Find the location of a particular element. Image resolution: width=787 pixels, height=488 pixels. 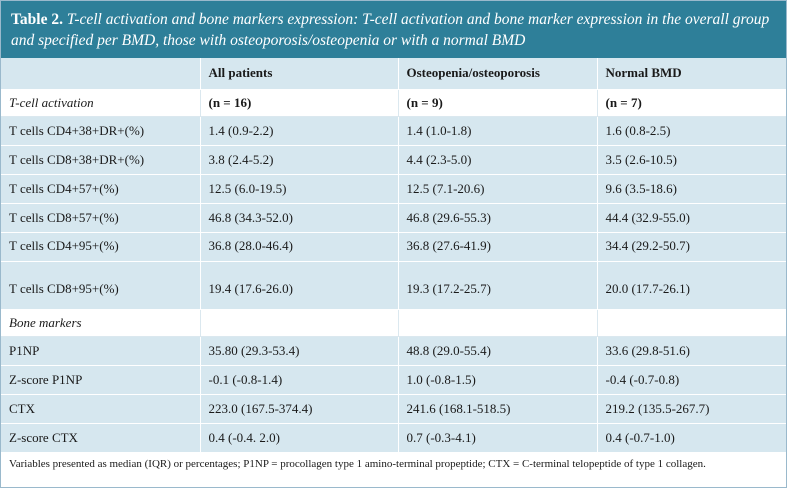

value-cell: 44.4 (32.9-55.0) is located at coordinates (691, 218).